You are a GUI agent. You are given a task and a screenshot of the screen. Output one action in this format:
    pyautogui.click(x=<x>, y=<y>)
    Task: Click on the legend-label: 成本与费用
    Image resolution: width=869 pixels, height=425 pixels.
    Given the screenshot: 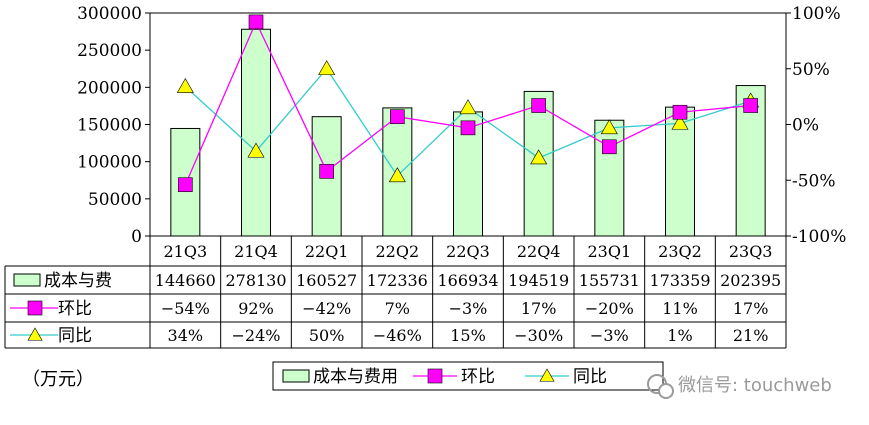 What is the action you would take?
    pyautogui.click(x=355, y=377)
    